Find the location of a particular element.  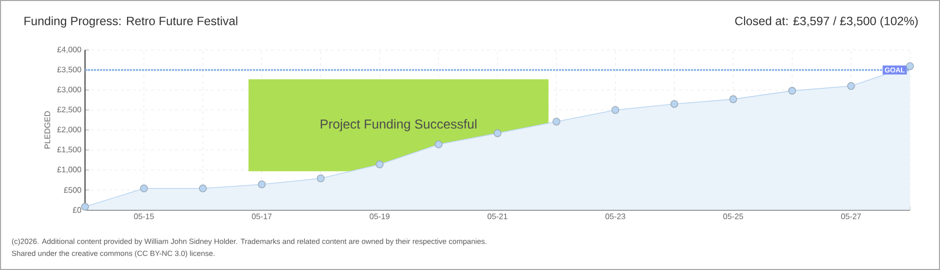

chart-subtitle: Closed at: £3,597 / £3,500 (102%) is located at coordinates (826, 22).